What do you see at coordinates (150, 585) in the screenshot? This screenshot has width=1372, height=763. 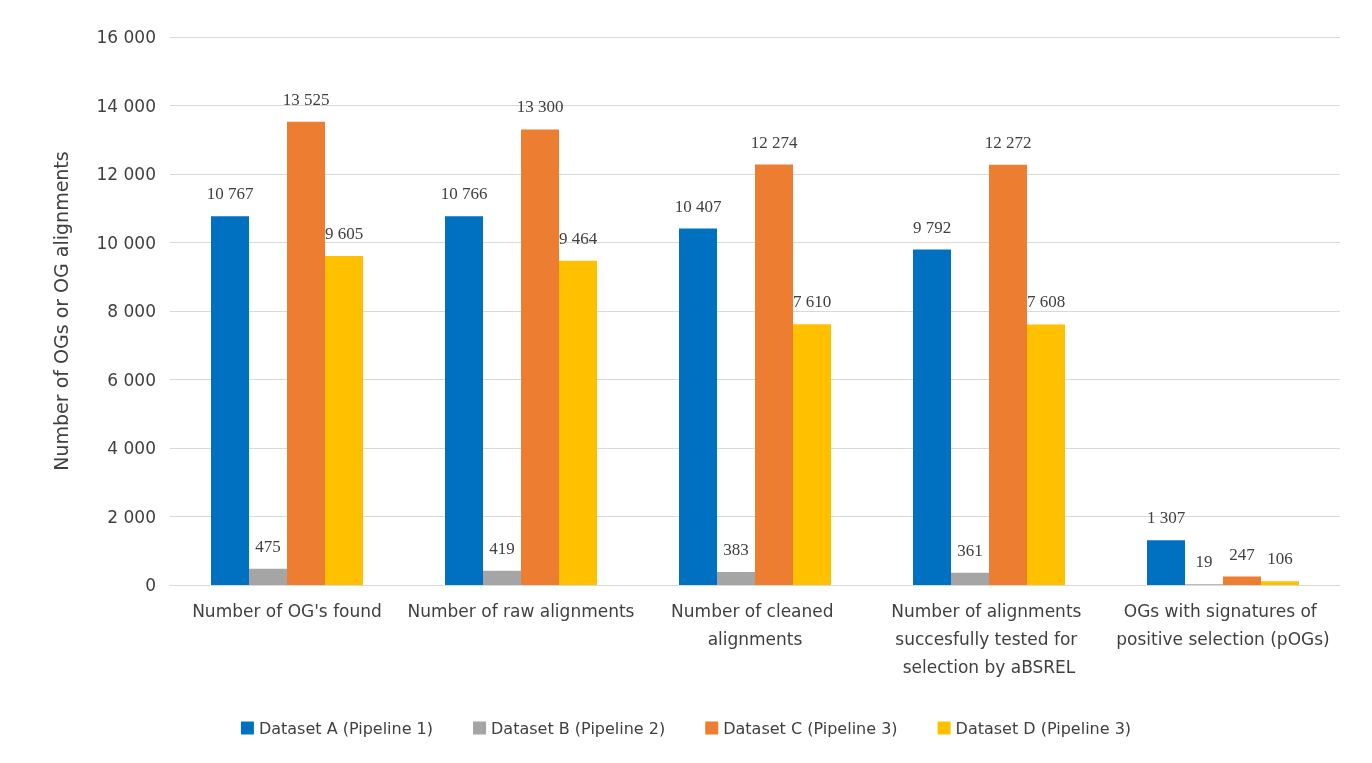 I see `y-tick-label: 0` at bounding box center [150, 585].